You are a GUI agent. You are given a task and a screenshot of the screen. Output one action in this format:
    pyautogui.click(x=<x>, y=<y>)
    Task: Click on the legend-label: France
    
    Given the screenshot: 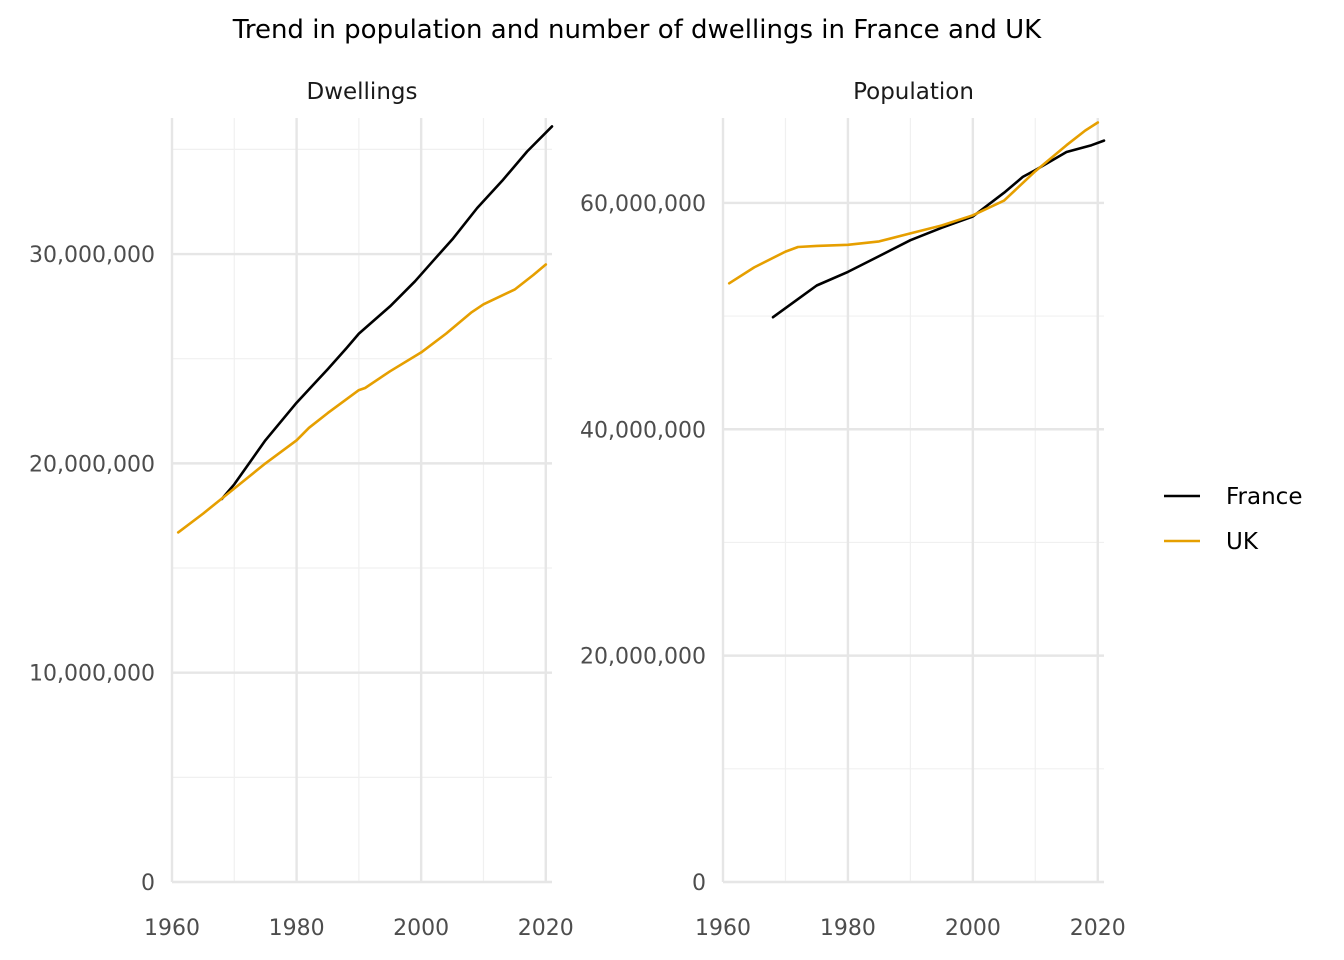 What is the action you would take?
    pyautogui.click(x=1264, y=497)
    